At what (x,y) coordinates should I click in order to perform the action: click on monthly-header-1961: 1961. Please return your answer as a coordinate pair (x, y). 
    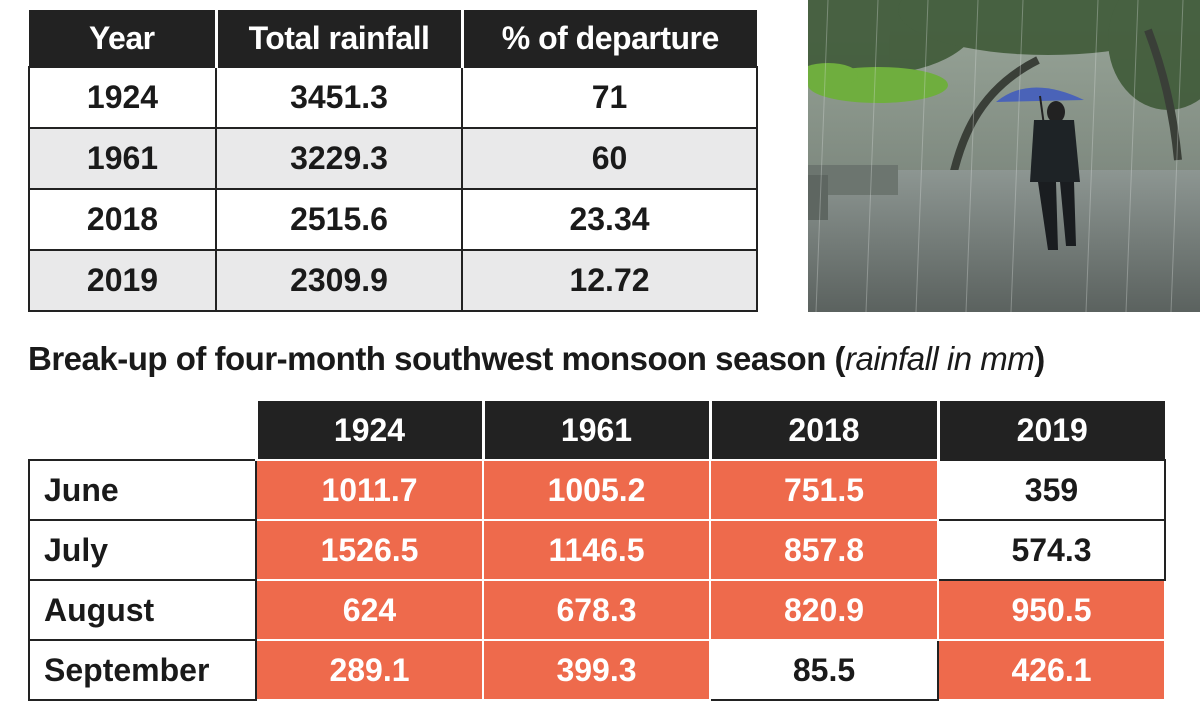
    Looking at the image, I should click on (597, 430).